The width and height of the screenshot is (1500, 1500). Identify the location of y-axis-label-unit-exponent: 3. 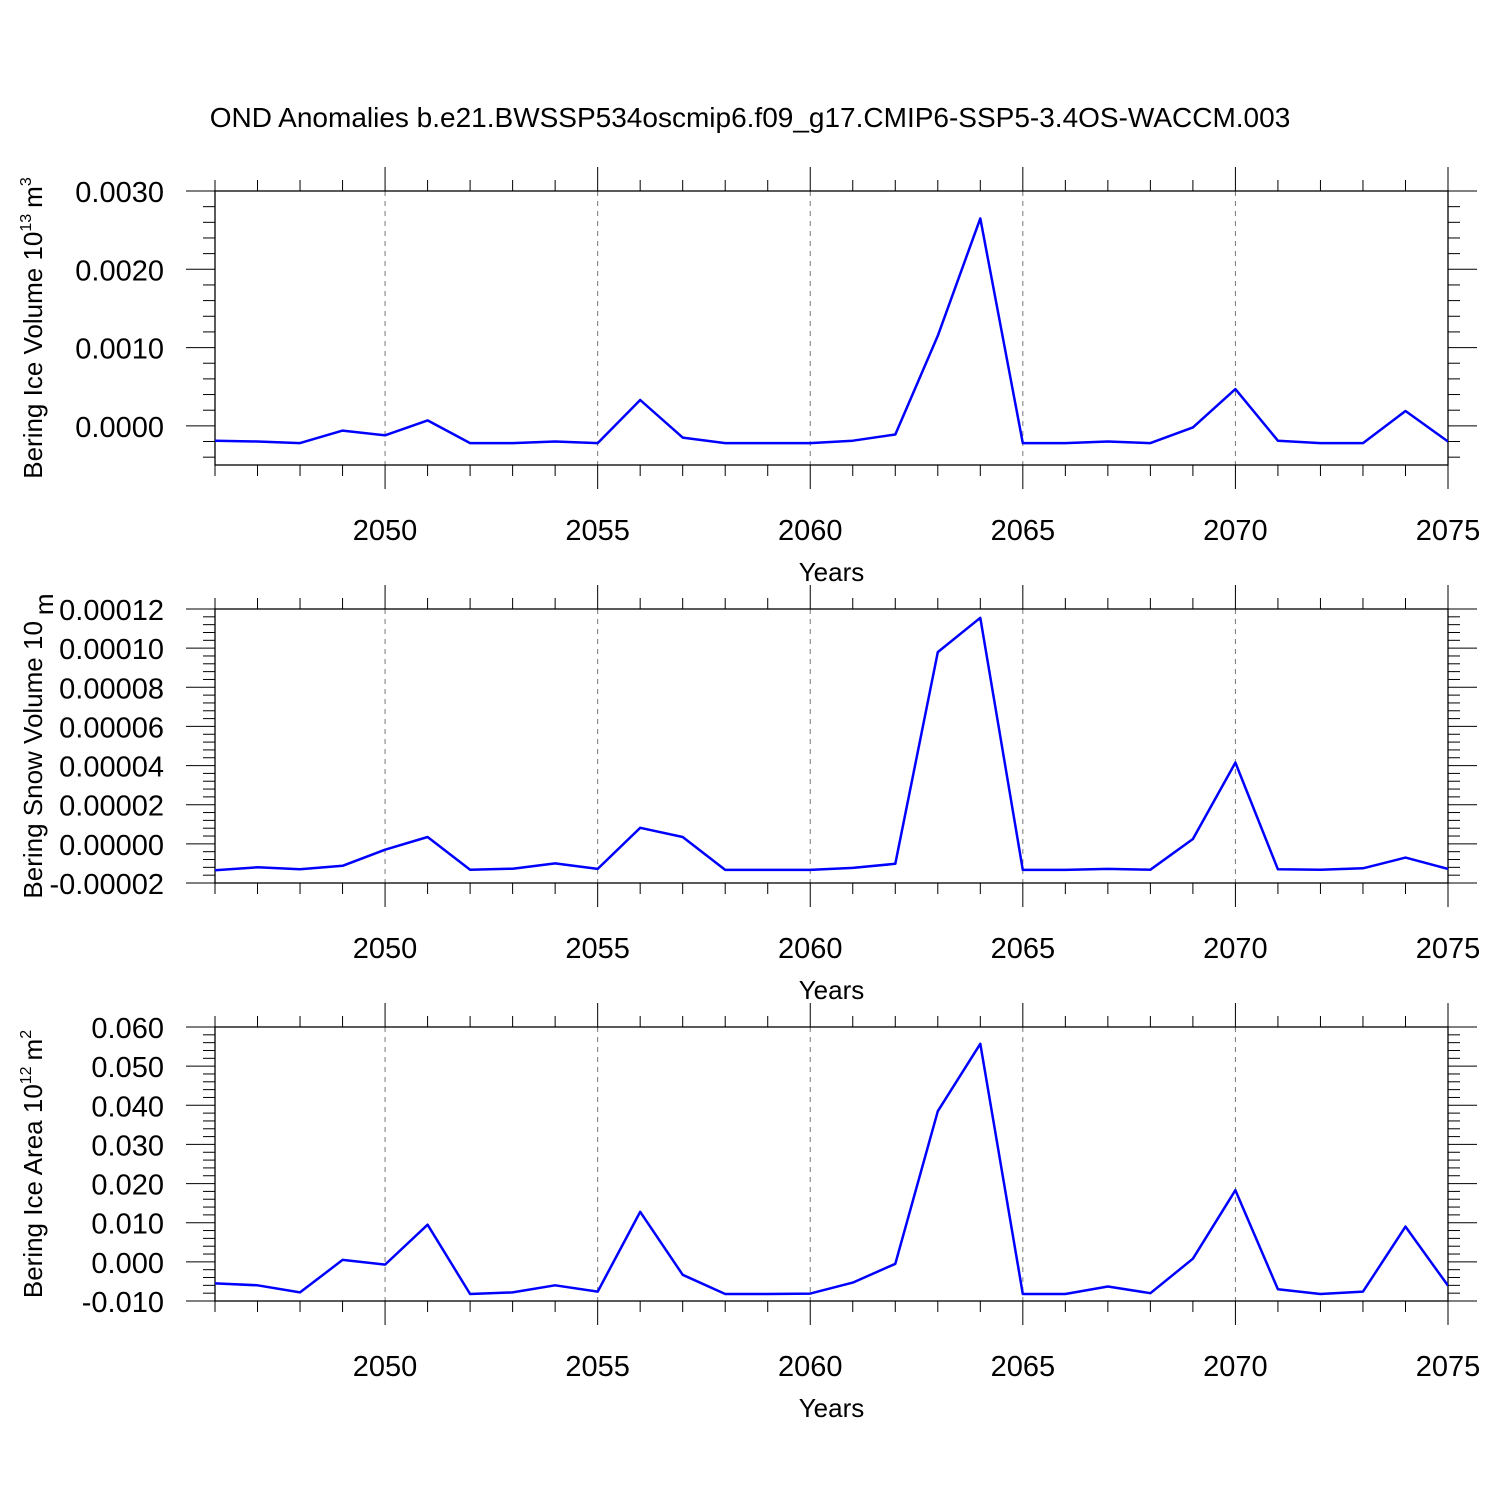
(26, 181).